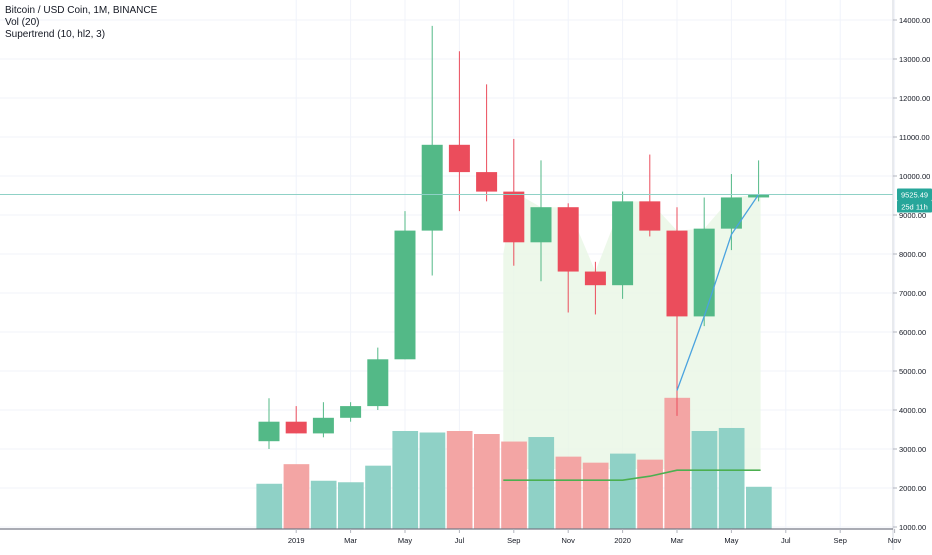 The image size is (932, 555). I want to click on y-tick-label: 12000.00, so click(914, 98).